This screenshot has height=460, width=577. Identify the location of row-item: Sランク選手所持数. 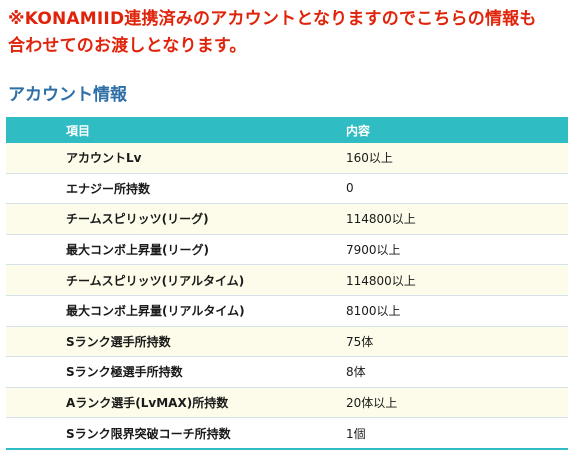
(174, 342).